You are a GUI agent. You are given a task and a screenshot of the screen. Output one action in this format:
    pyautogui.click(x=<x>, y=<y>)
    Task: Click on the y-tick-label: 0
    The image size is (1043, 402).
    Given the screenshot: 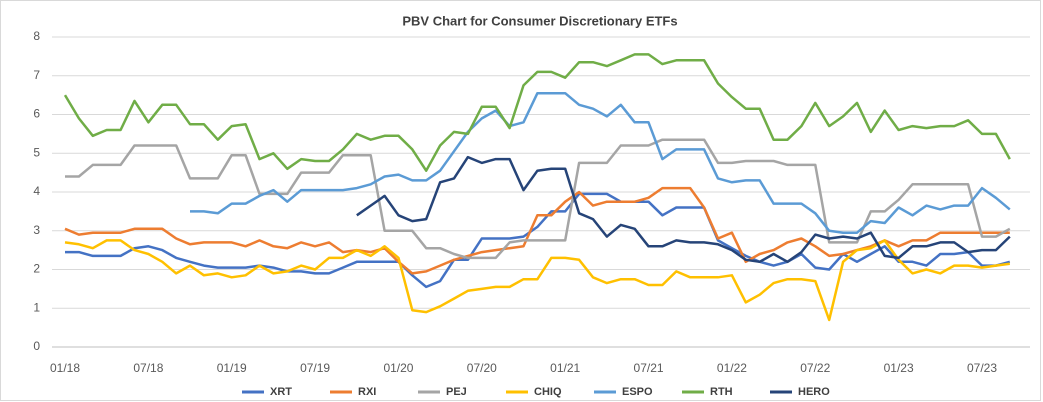 What is the action you would take?
    pyautogui.click(x=36, y=346)
    